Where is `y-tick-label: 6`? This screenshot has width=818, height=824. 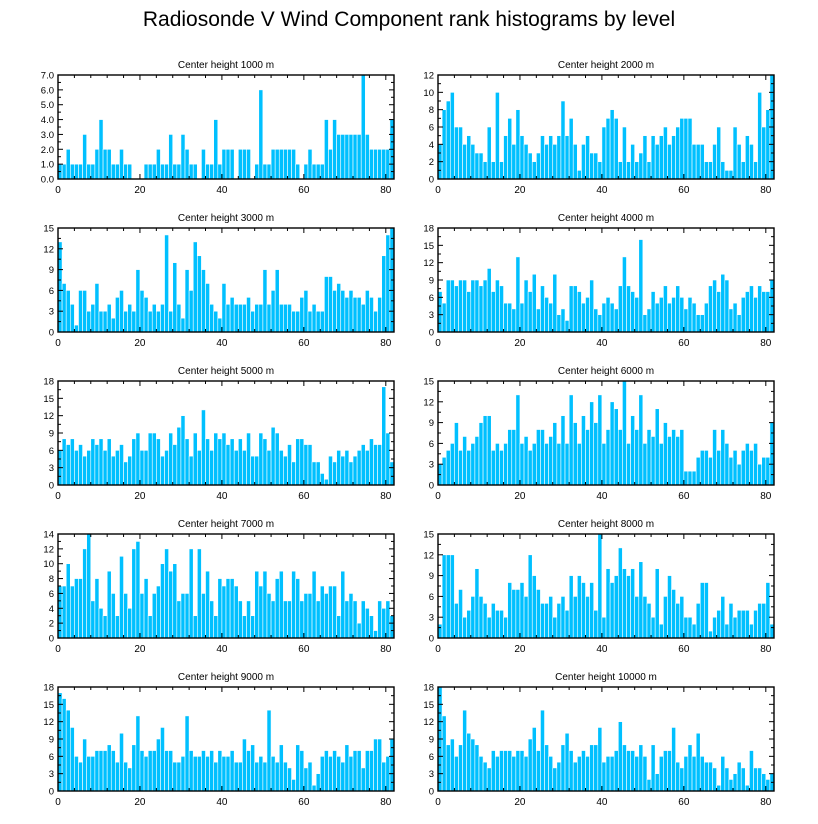 y-tick-label: 6 is located at coordinates (431, 757).